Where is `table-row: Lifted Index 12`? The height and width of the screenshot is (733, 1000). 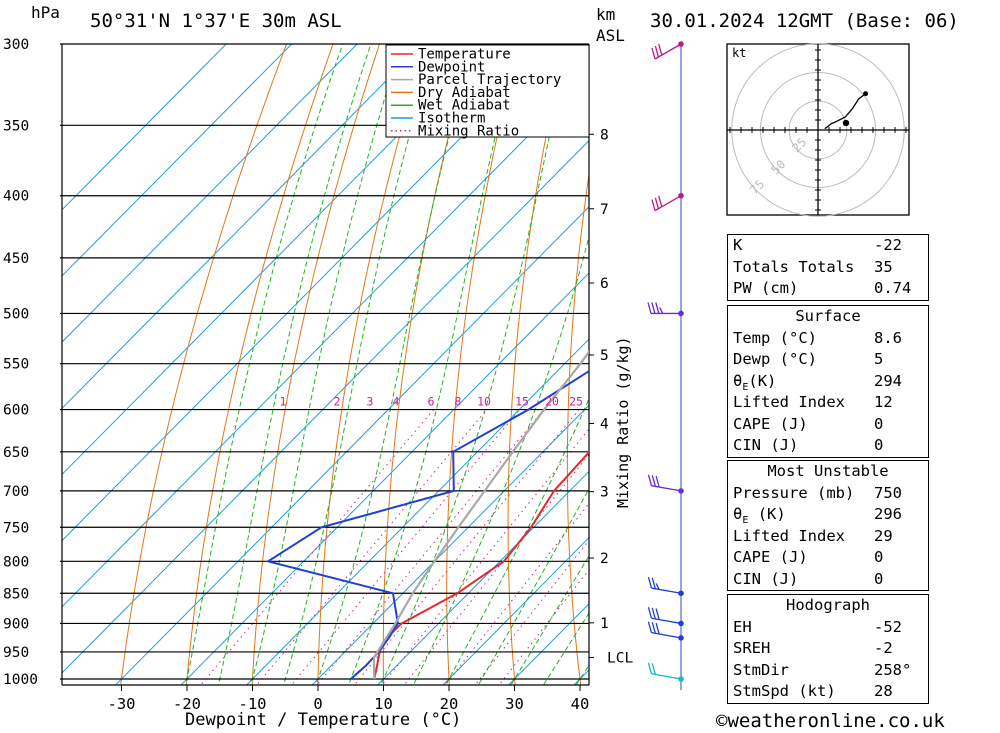
table-row: Lifted Index 12 is located at coordinates (828, 403).